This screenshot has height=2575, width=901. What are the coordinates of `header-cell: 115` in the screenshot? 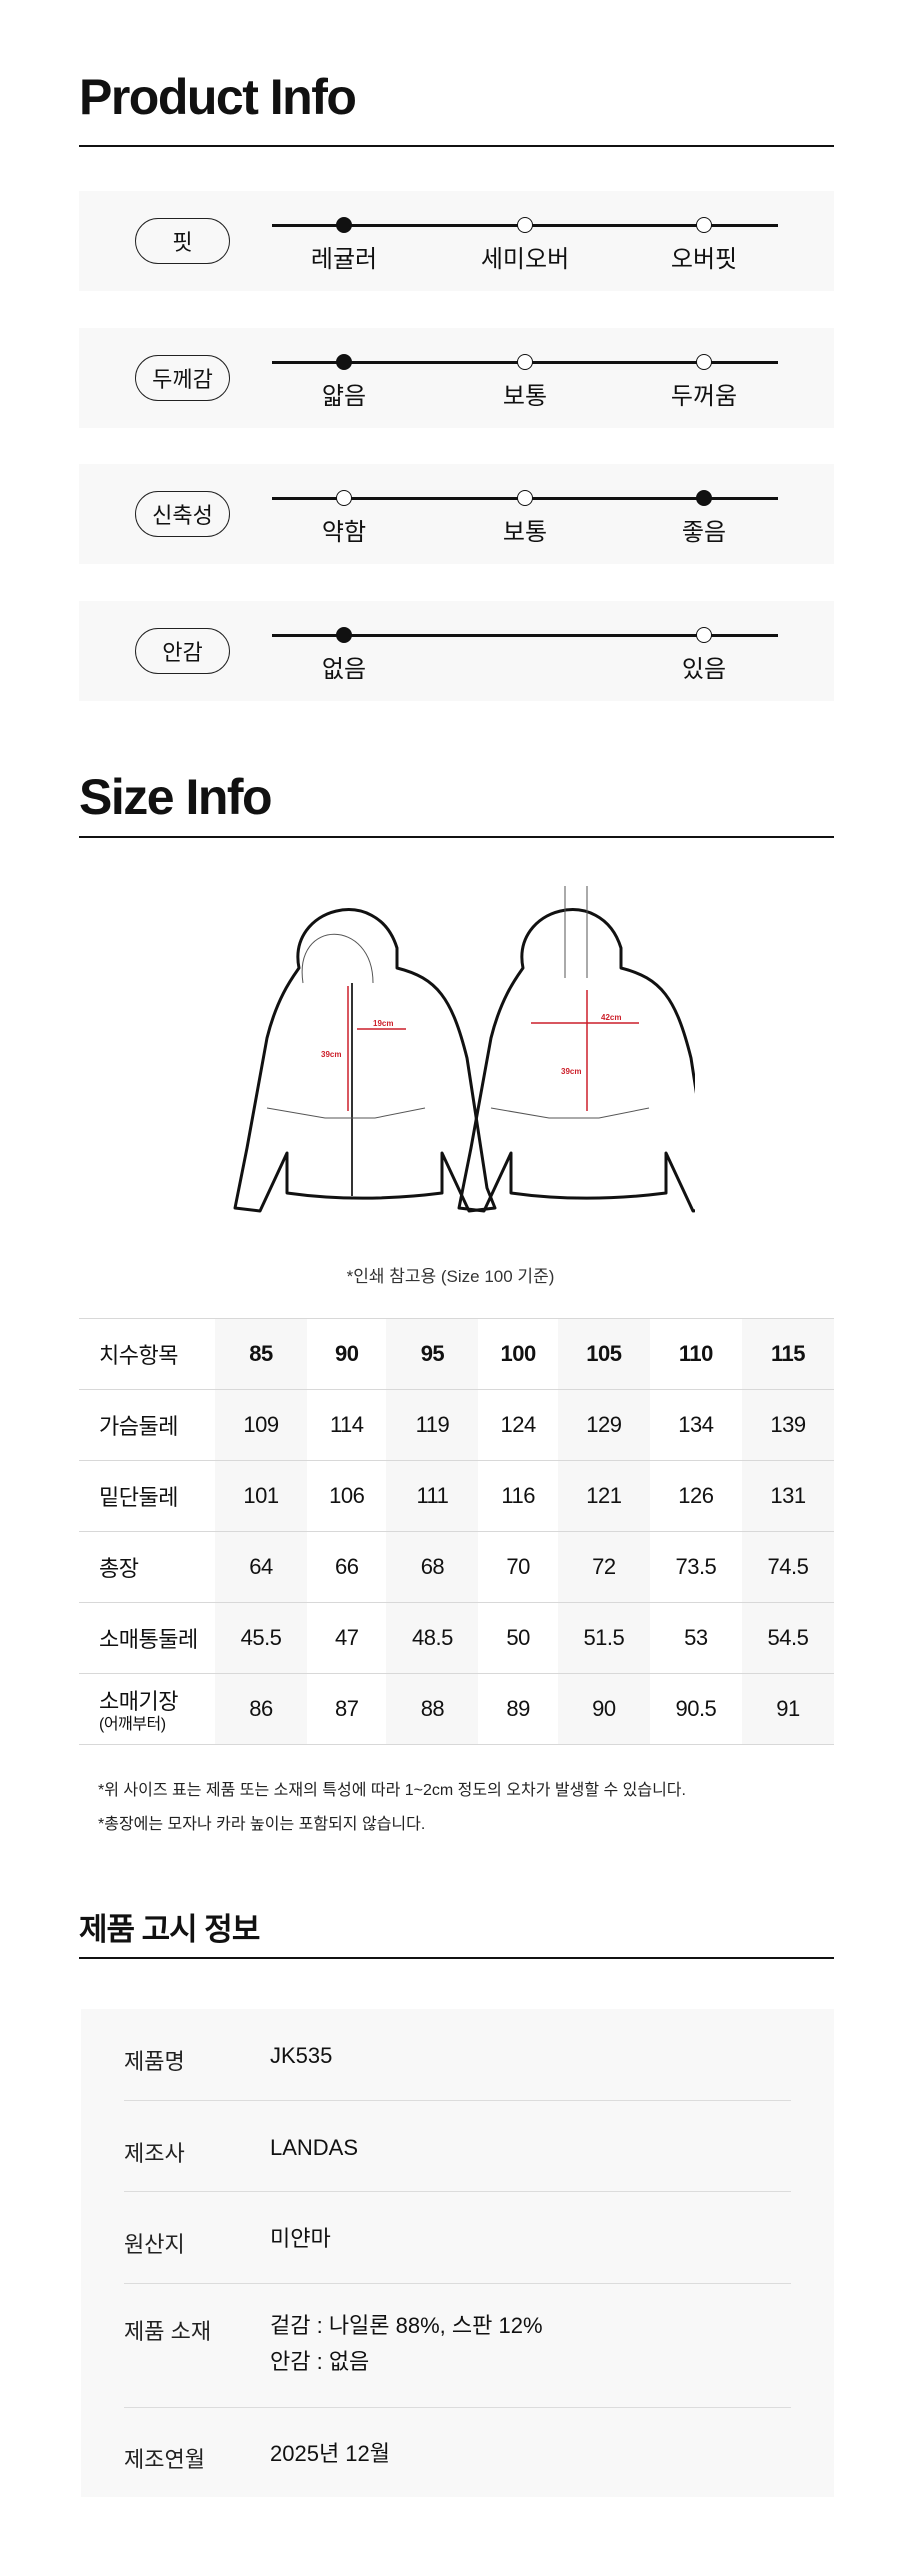 It's located at (787, 1354).